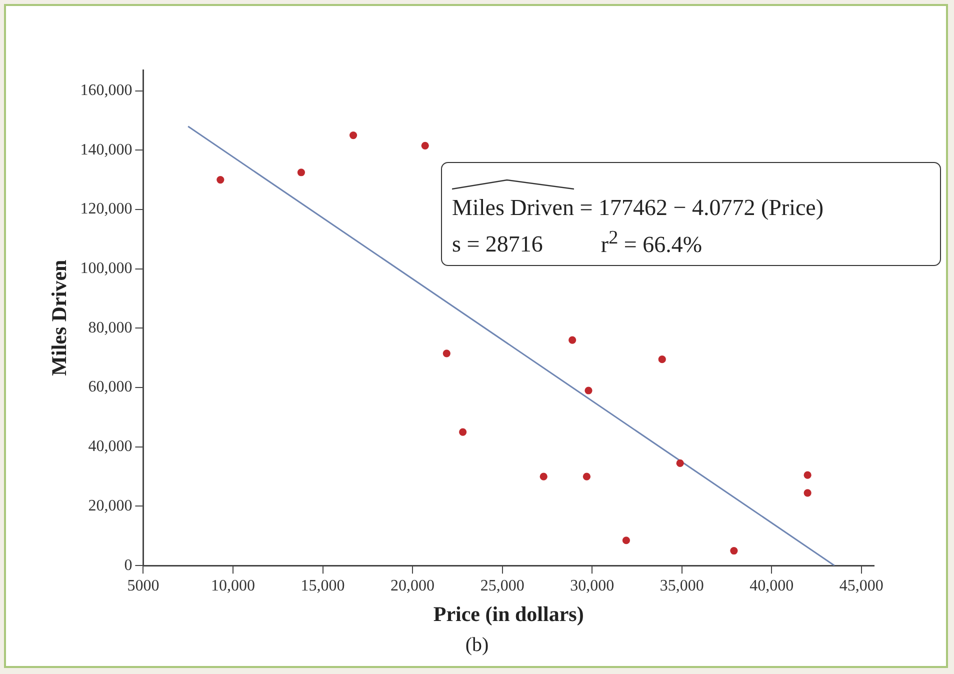 The image size is (954, 674). What do you see at coordinates (110, 327) in the screenshot?
I see `y-tick-label: 80,000` at bounding box center [110, 327].